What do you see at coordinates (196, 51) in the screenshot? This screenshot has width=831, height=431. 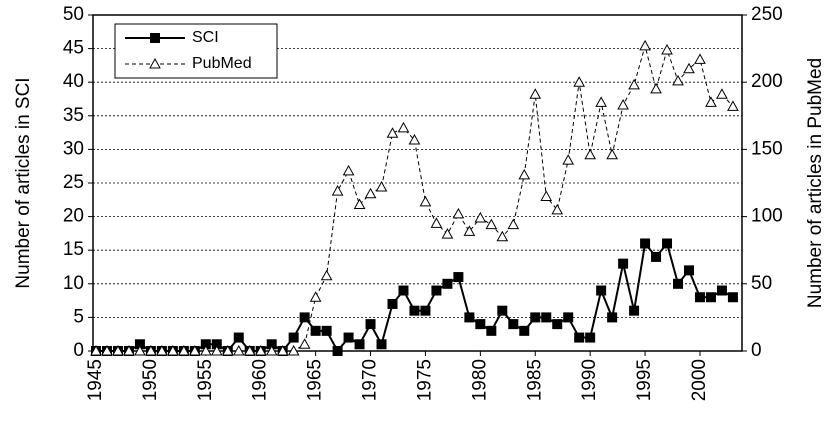 I see `legend-box` at bounding box center [196, 51].